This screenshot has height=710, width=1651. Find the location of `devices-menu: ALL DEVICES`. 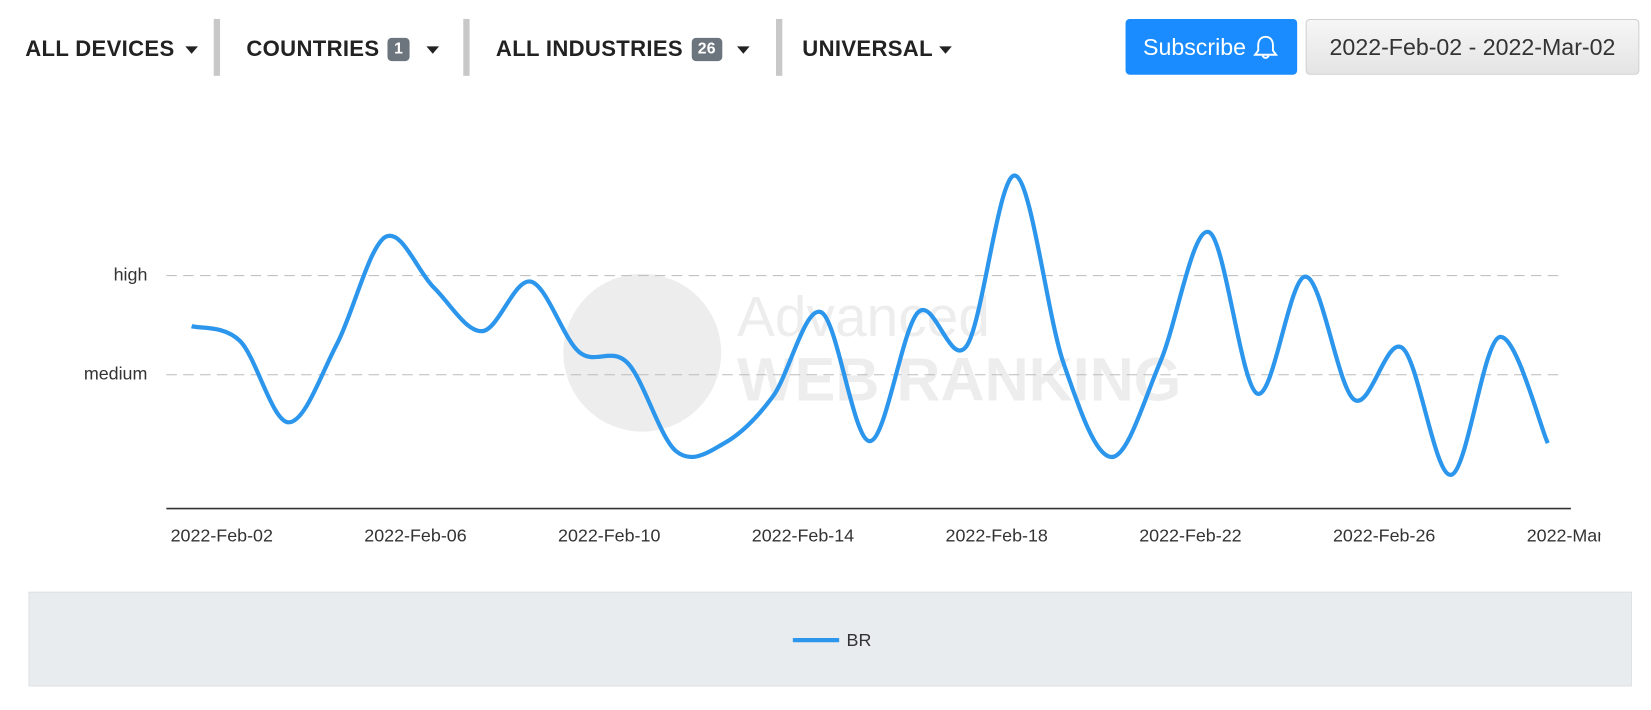

devices-menu: ALL DEVICES is located at coordinates (111, 50).